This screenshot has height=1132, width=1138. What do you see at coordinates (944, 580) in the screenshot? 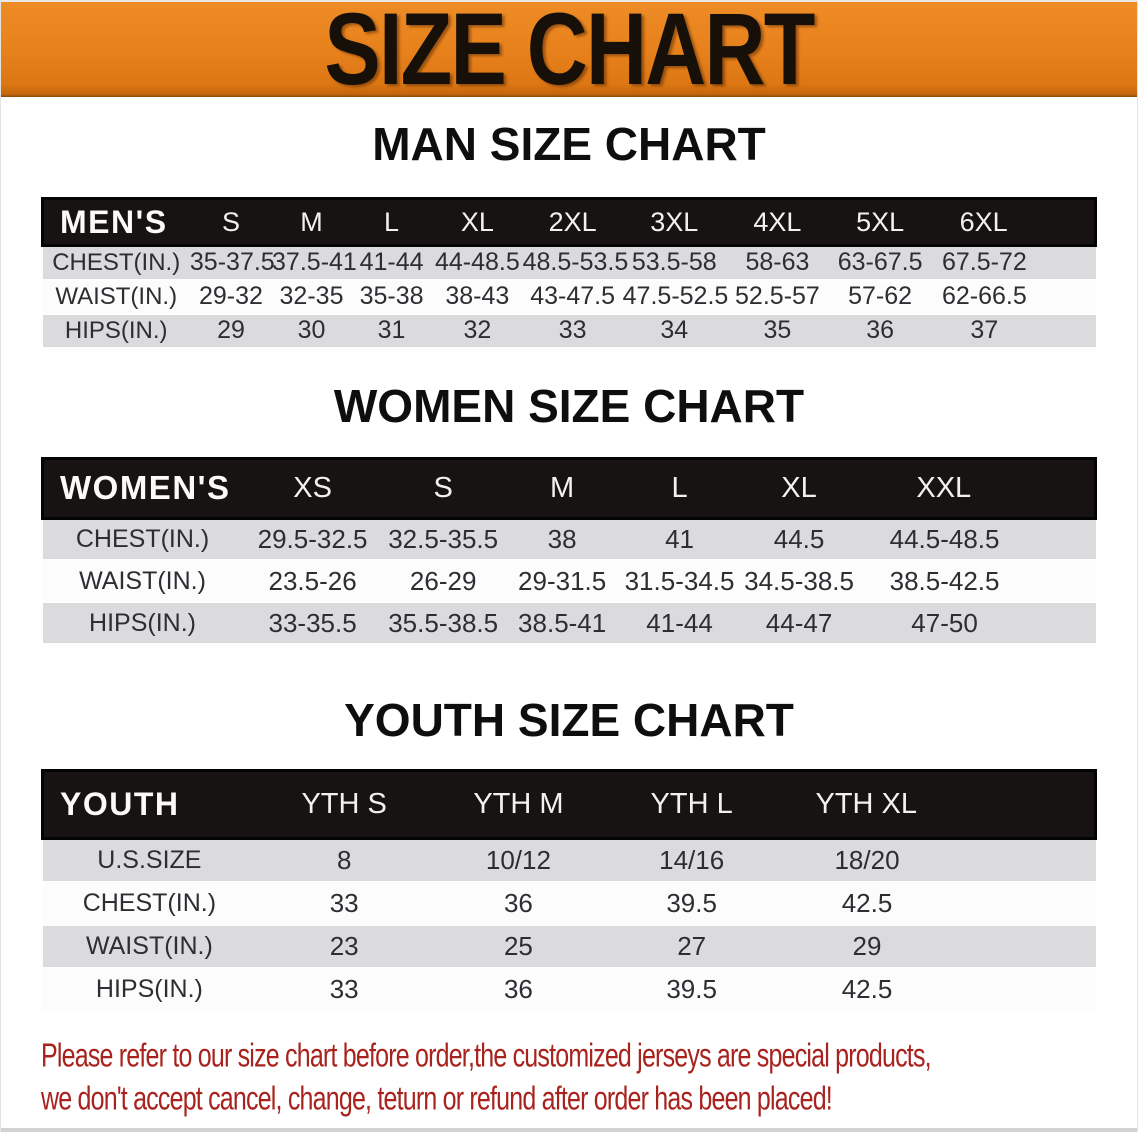
I see `women-size-cell: 38.5-42.5` at bounding box center [944, 580].